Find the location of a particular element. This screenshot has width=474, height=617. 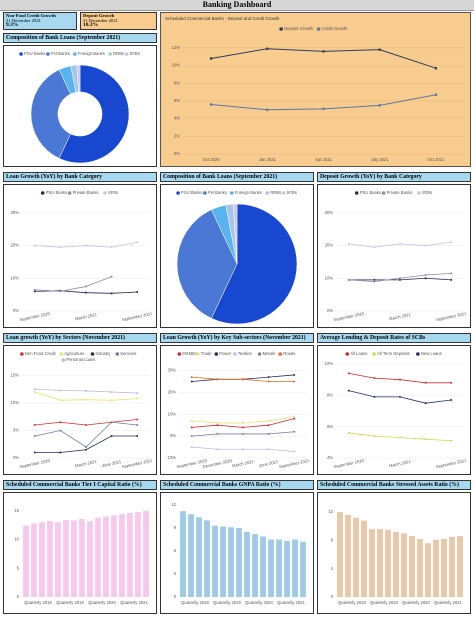

chart-area: PSU Banks Pvt Banks Foreign Banks RRBs SFBs is located at coordinates (237, 256).